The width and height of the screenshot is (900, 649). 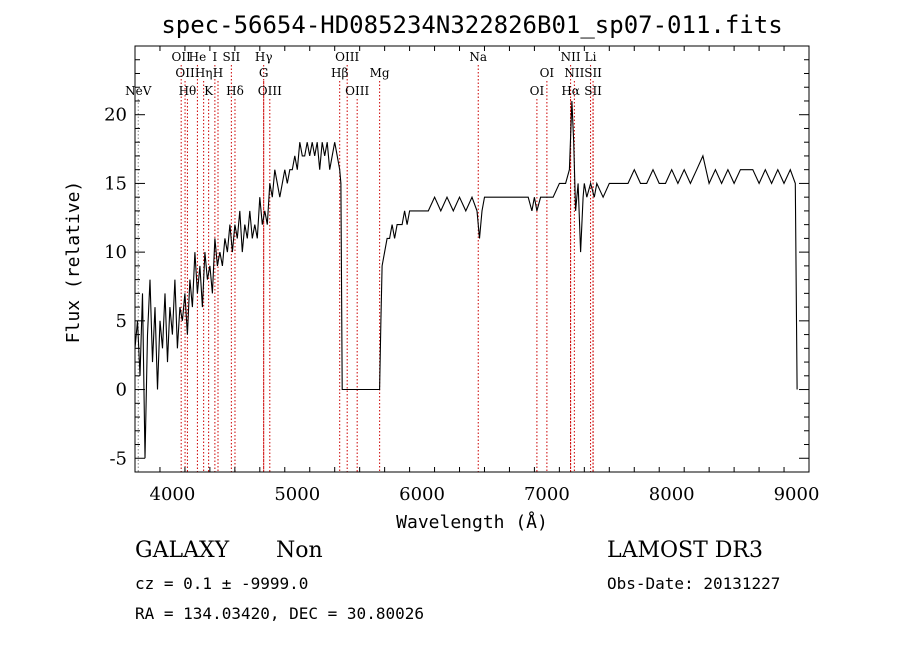 I want to click on line-label-2: OII, so click(x=185, y=73).